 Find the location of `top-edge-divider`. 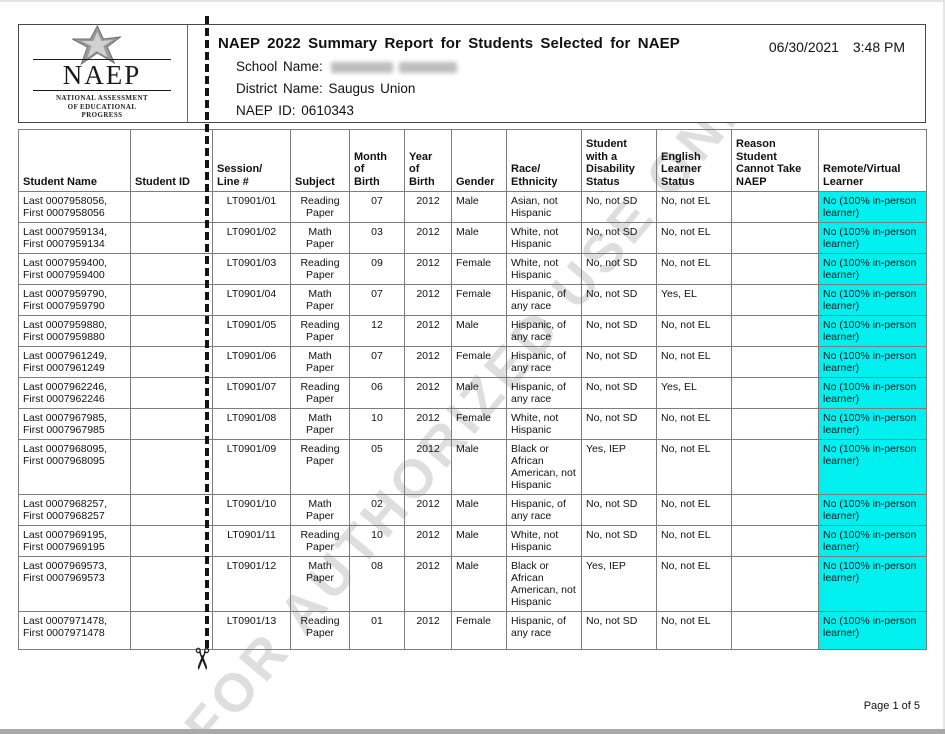

top-edge-divider is located at coordinates (472, 1).